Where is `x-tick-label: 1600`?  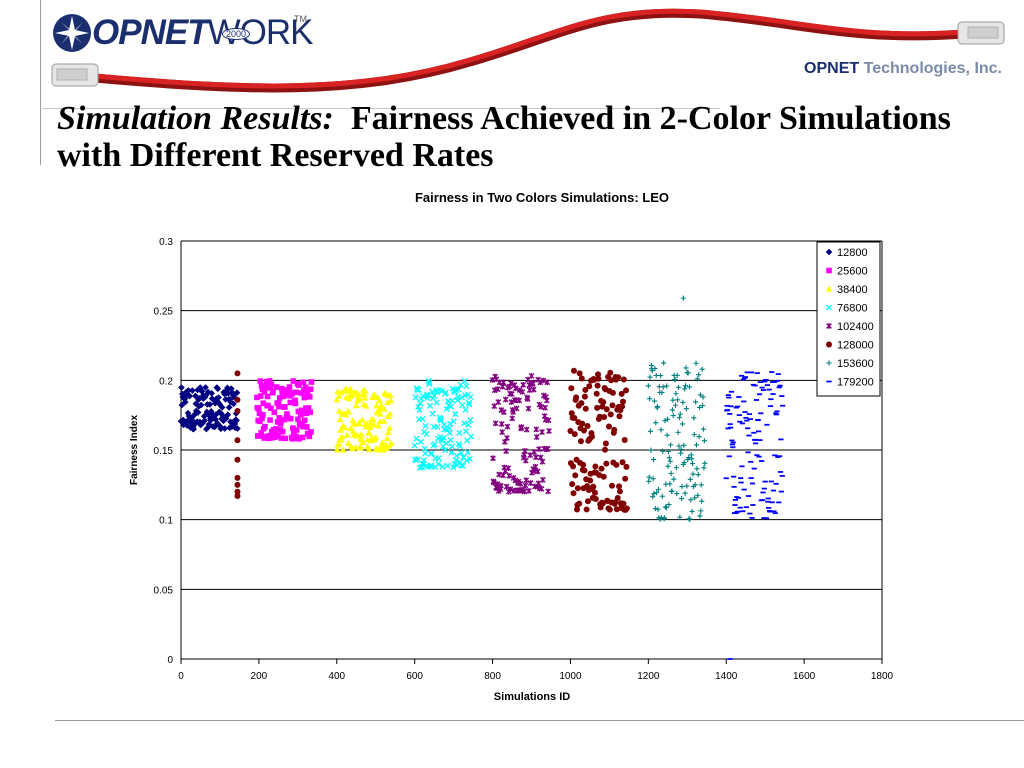
x-tick-label: 1600 is located at coordinates (804, 676).